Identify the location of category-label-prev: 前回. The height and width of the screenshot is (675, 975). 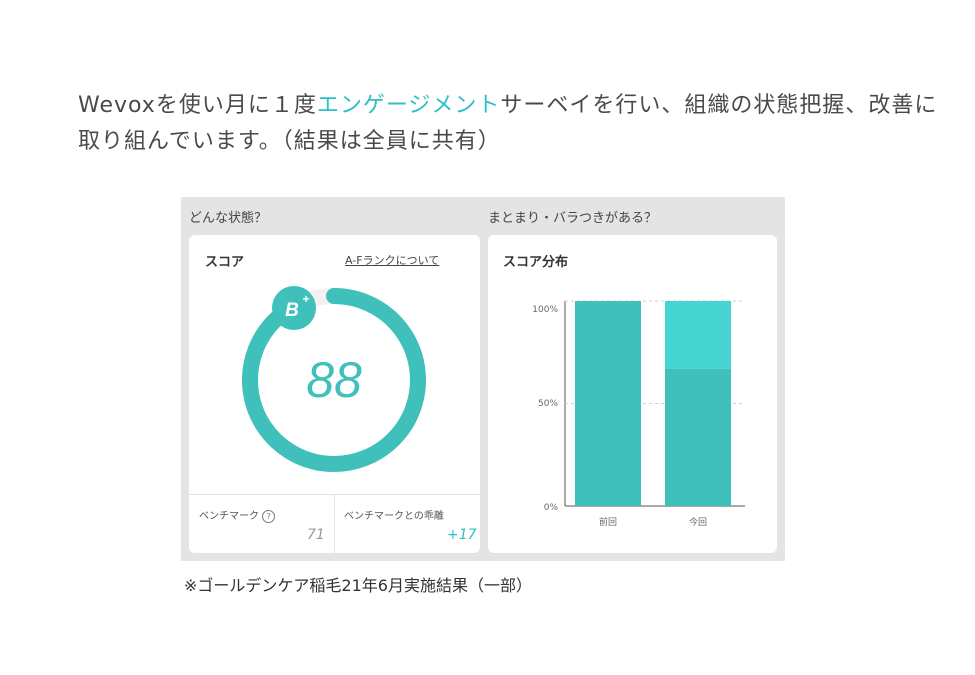
(607, 523).